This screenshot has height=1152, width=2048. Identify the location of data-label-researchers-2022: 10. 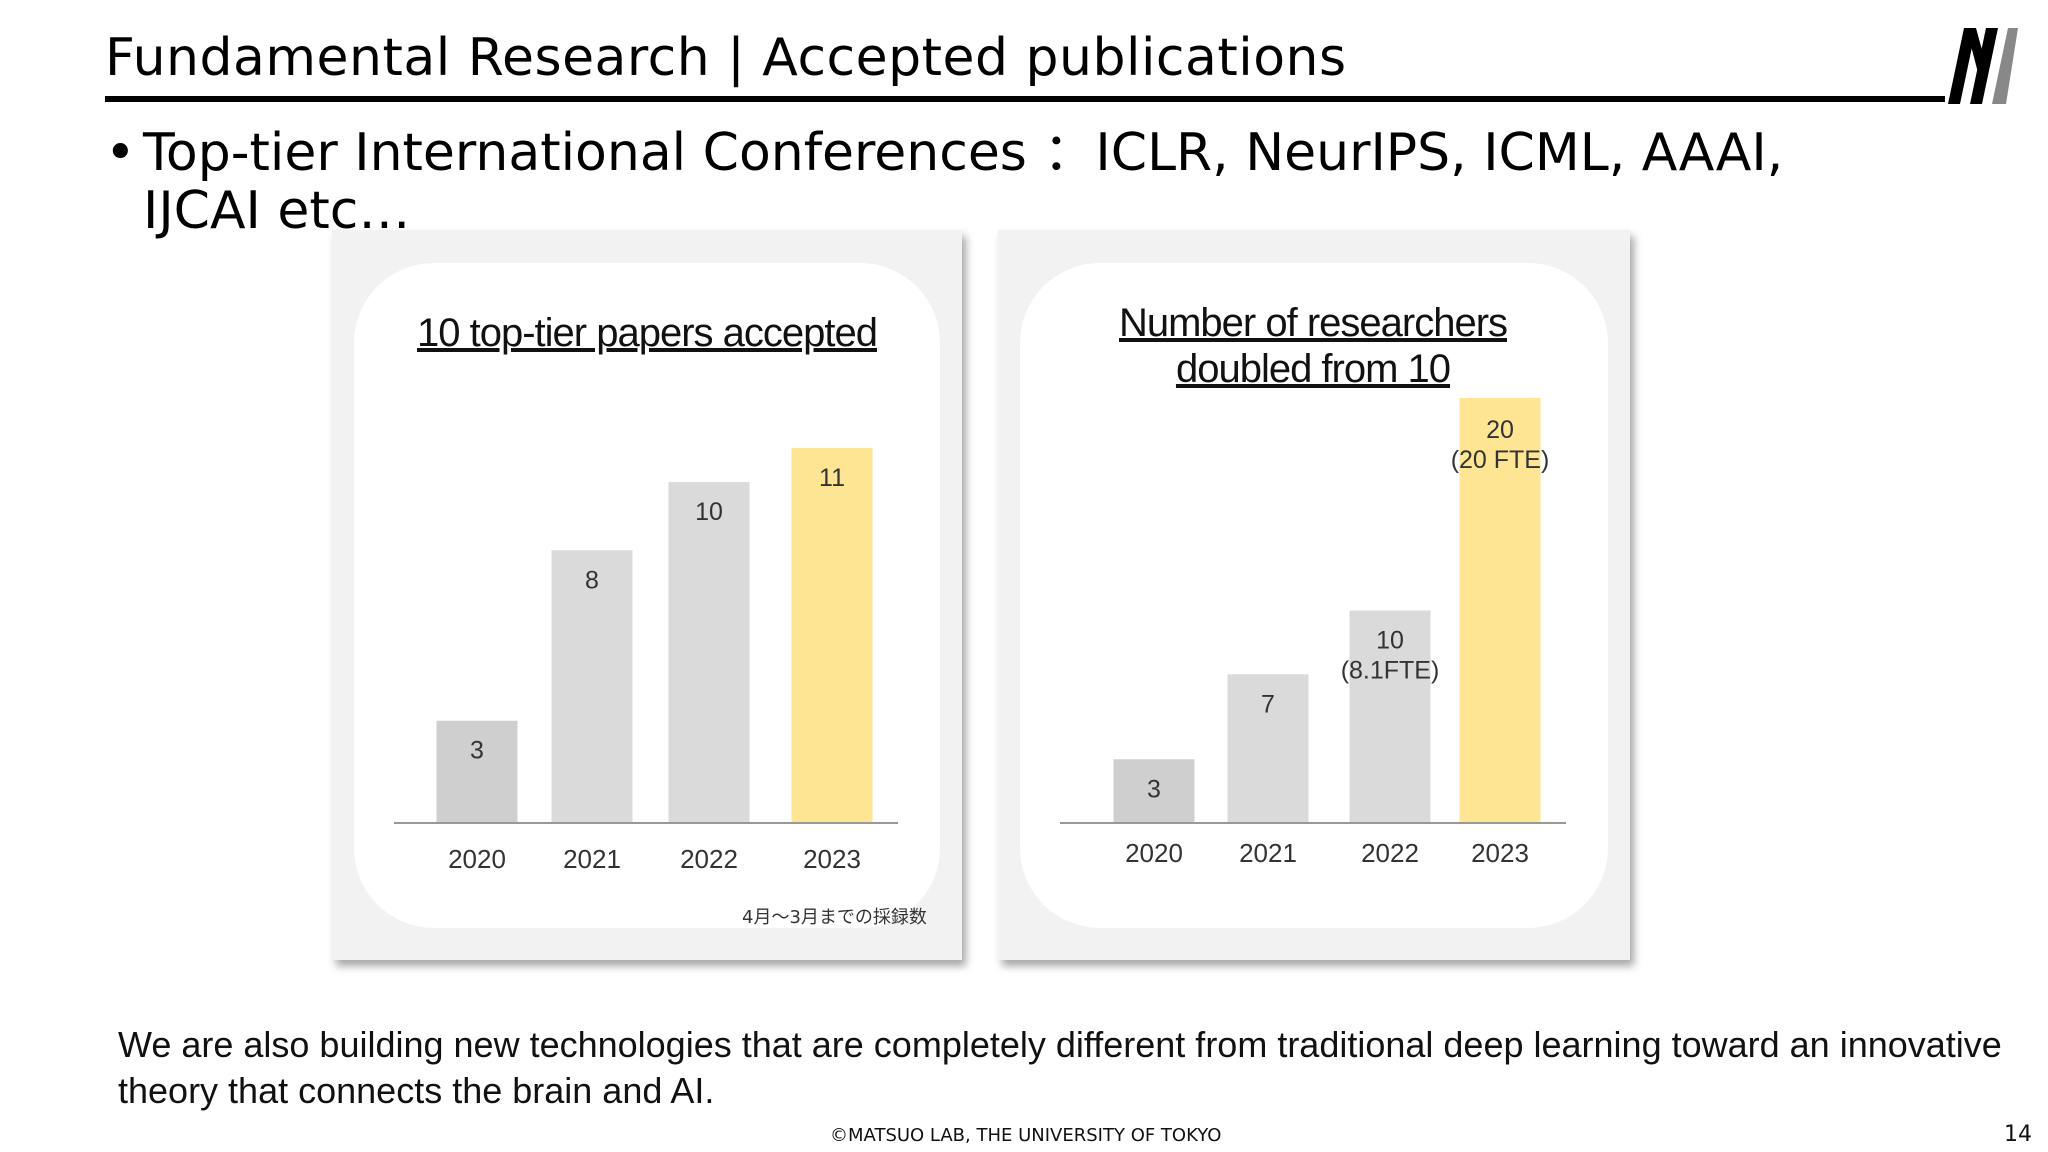
(1390, 641).